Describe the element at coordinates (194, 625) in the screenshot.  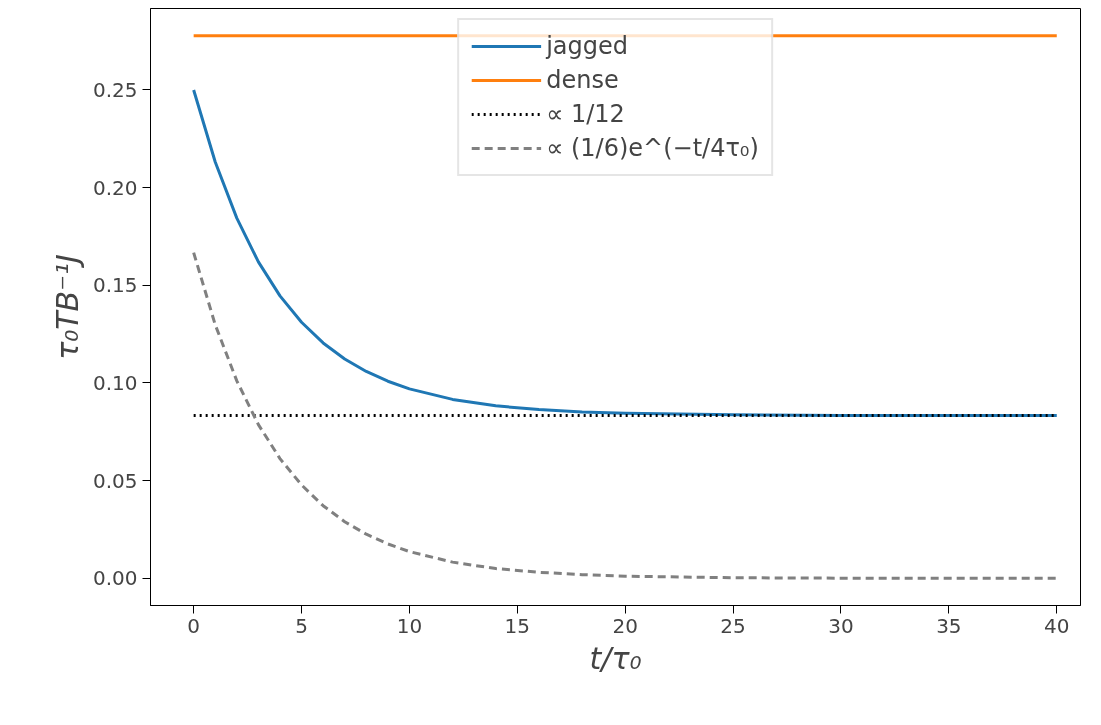
I see `x-tick-label: 0` at that location.